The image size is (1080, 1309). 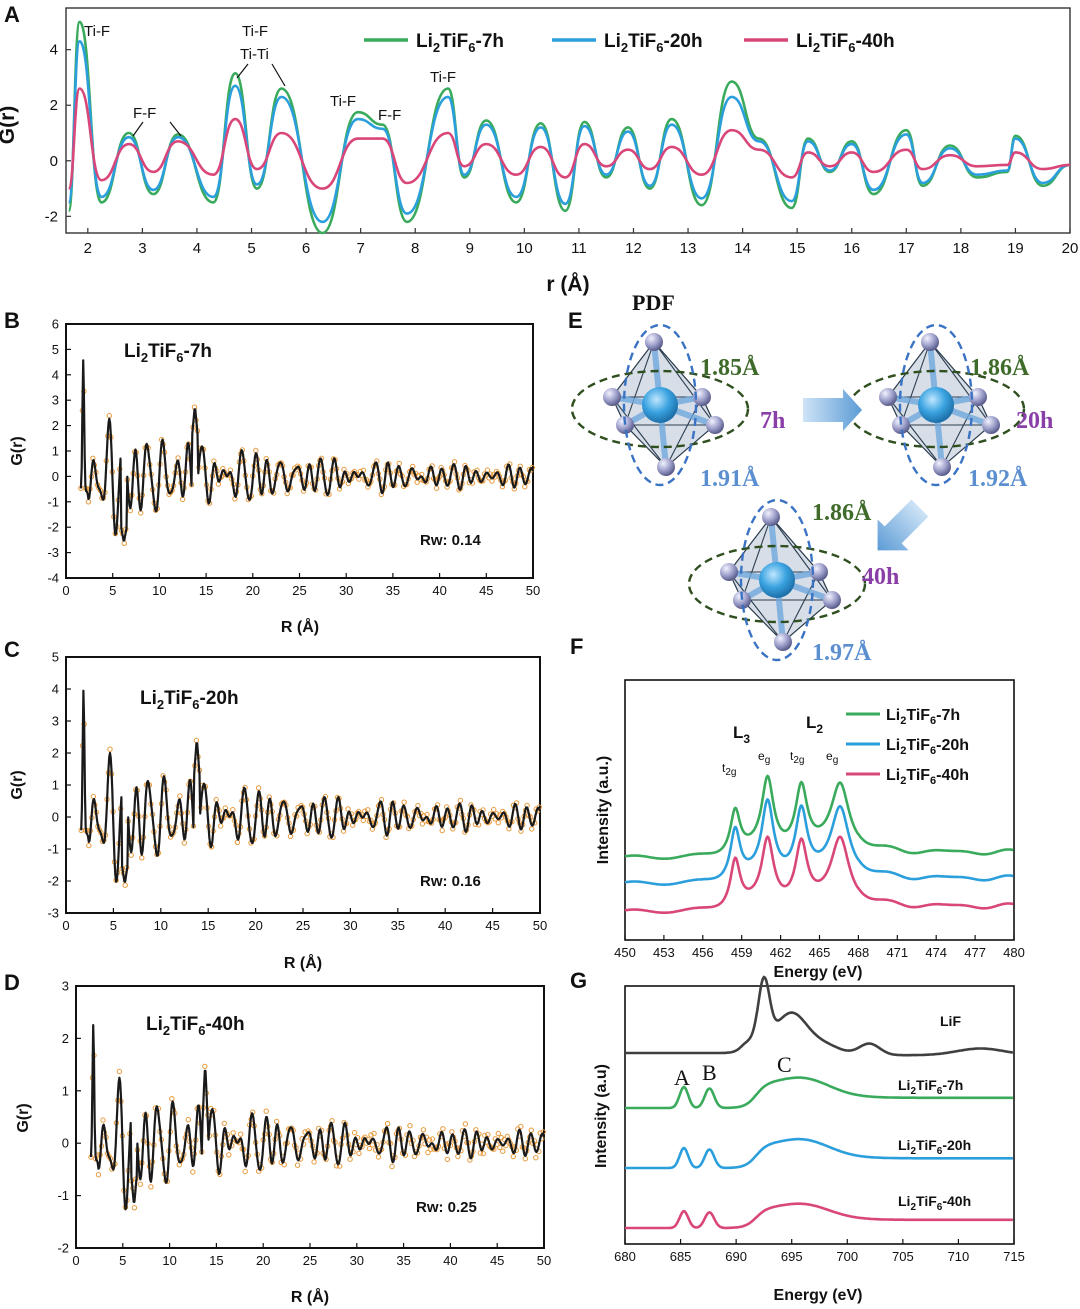 I want to click on octahedron-40h: 1.86Å 1.97Å 40h, so click(x=793, y=582).